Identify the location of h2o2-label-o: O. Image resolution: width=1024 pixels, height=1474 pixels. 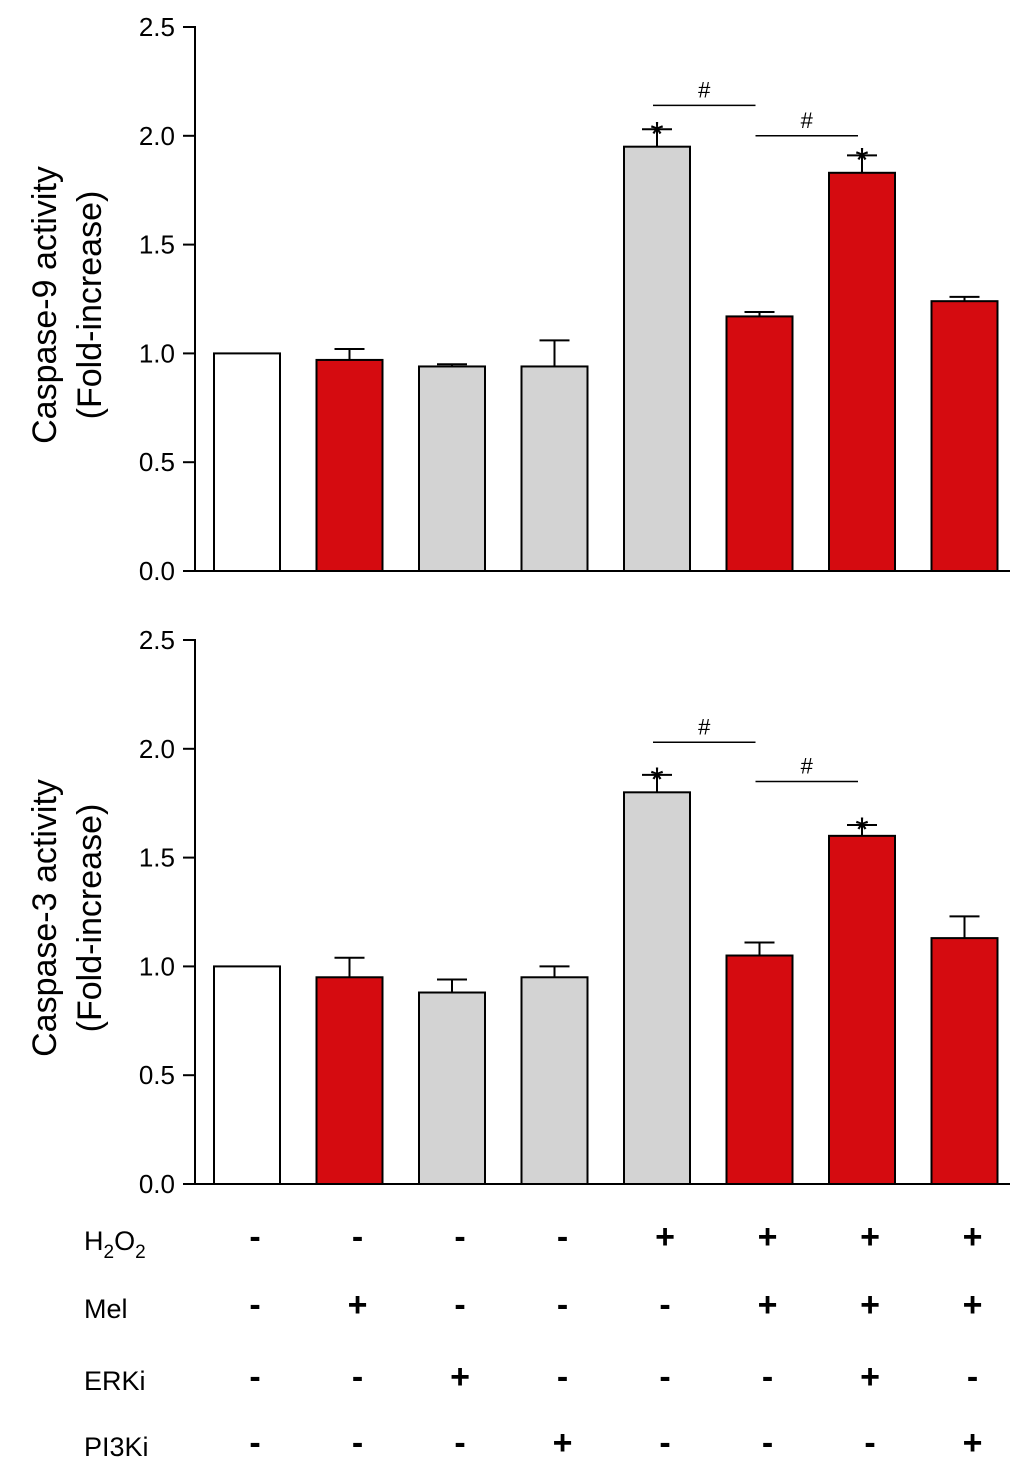
(124, 1241).